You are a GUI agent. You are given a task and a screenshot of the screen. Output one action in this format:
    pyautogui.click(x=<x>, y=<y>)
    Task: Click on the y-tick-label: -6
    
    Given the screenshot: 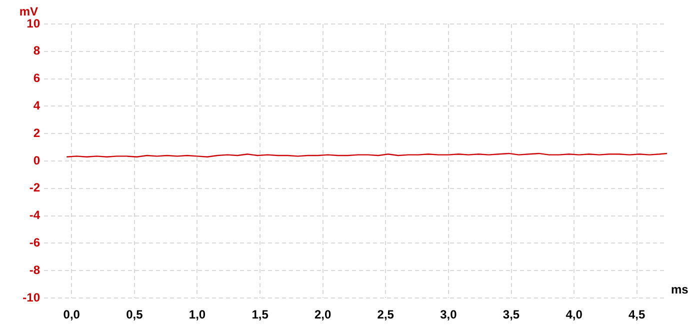 What is the action you would take?
    pyautogui.click(x=34, y=243)
    